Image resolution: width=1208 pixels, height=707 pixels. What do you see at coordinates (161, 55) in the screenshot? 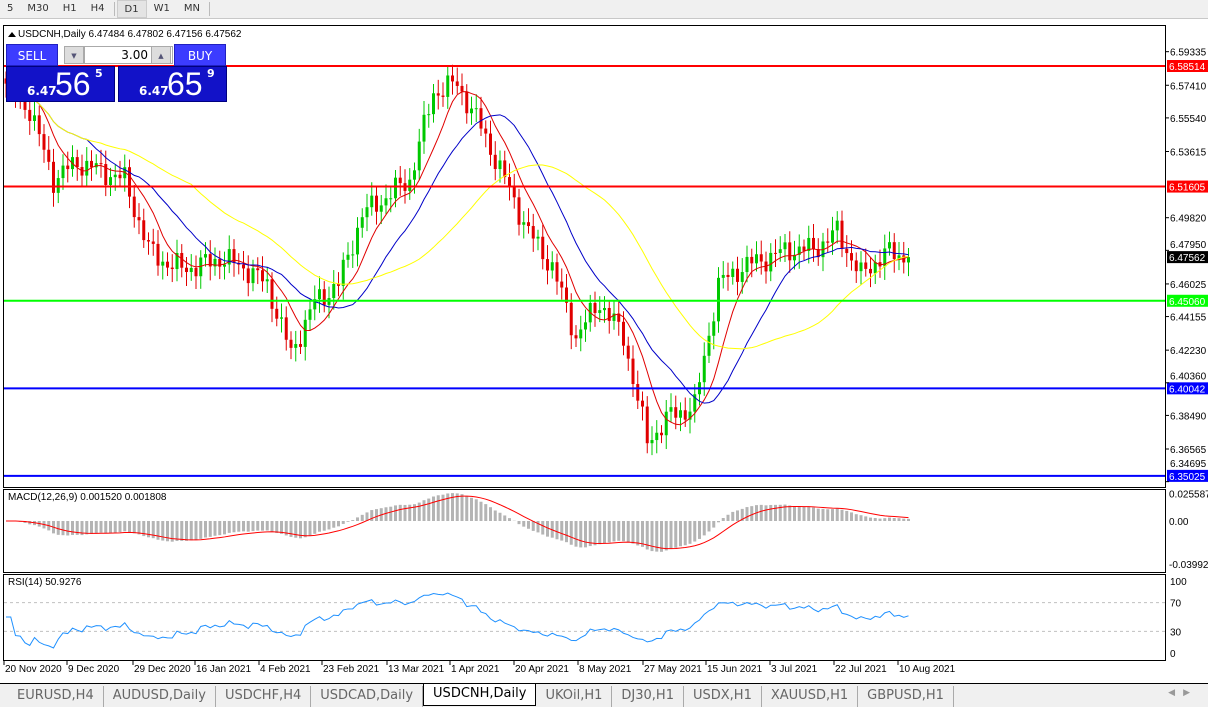
I see `lot-increase-button: ▲` at bounding box center [161, 55].